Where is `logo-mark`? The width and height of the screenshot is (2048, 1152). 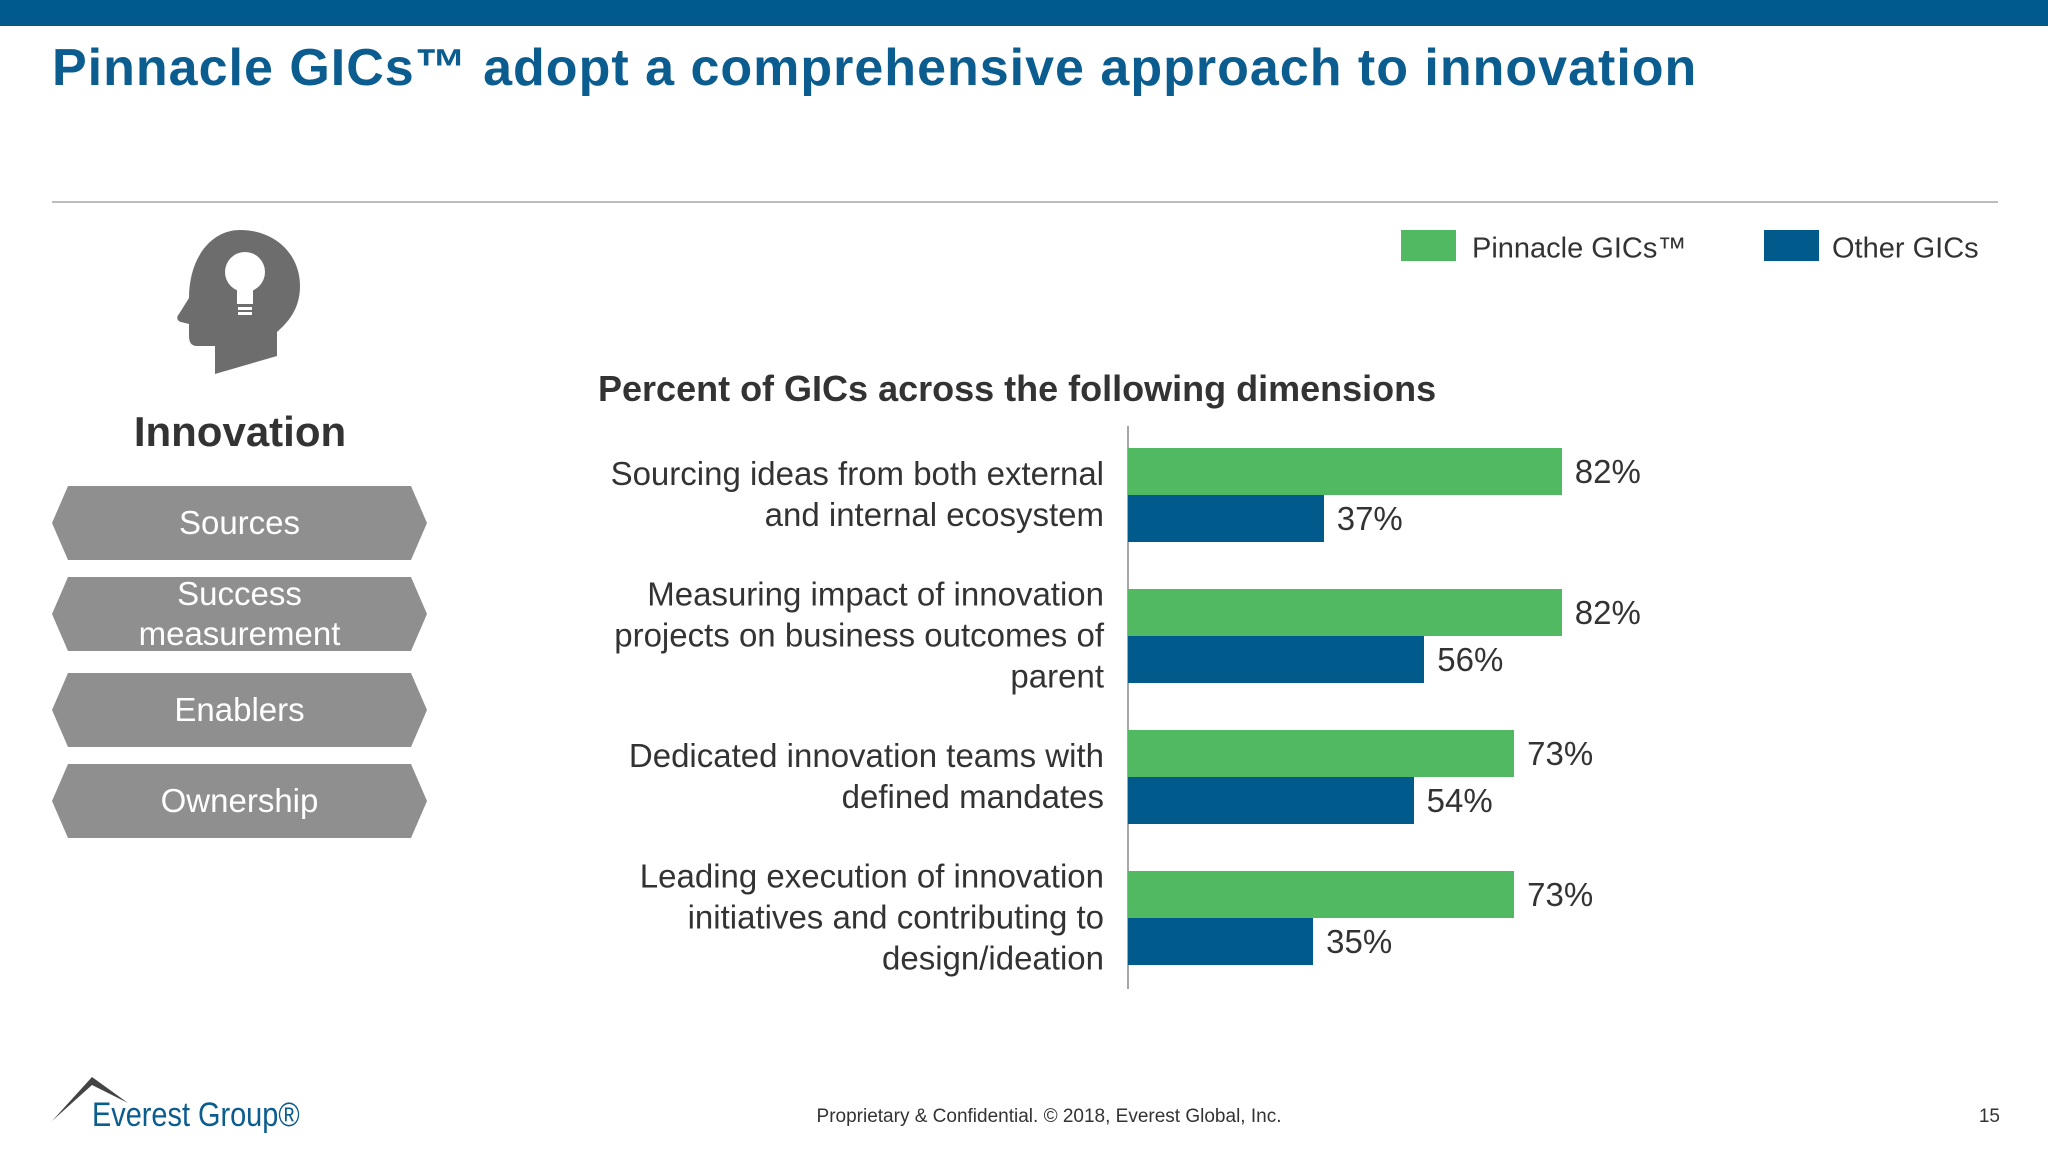 logo-mark is located at coordinates (90, 1099).